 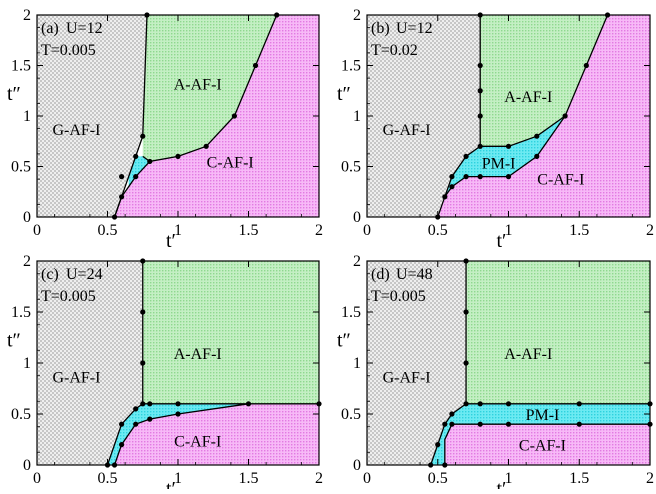 I want to click on panel-parameter: T=0.005, so click(x=68, y=50).